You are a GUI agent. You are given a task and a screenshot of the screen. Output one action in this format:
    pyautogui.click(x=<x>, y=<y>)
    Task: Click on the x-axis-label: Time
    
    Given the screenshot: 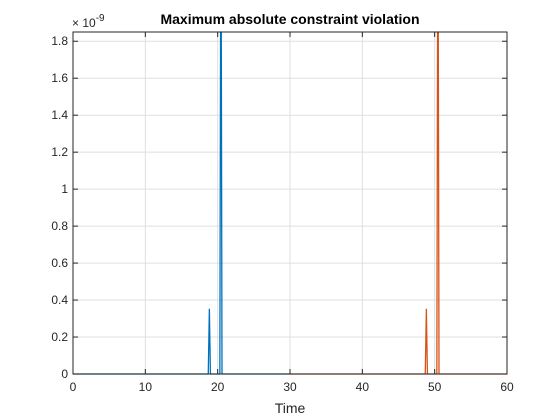 What is the action you would take?
    pyautogui.click(x=290, y=408)
    